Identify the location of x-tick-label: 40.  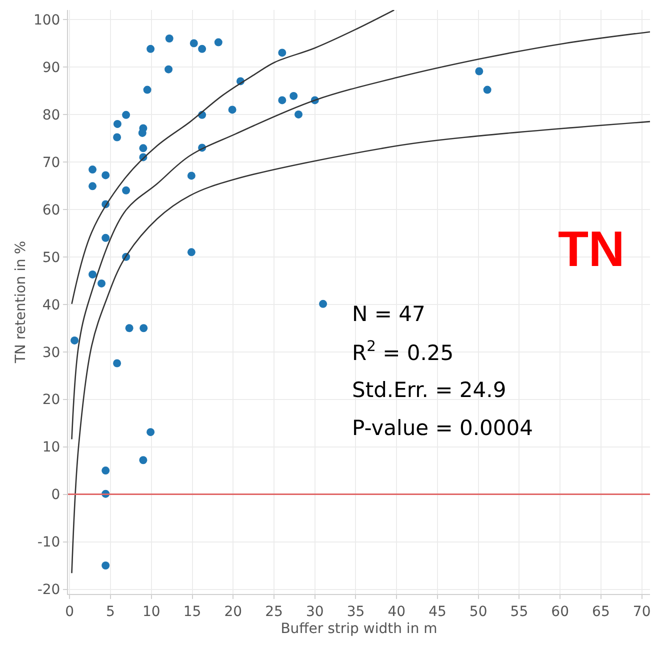
(397, 612).